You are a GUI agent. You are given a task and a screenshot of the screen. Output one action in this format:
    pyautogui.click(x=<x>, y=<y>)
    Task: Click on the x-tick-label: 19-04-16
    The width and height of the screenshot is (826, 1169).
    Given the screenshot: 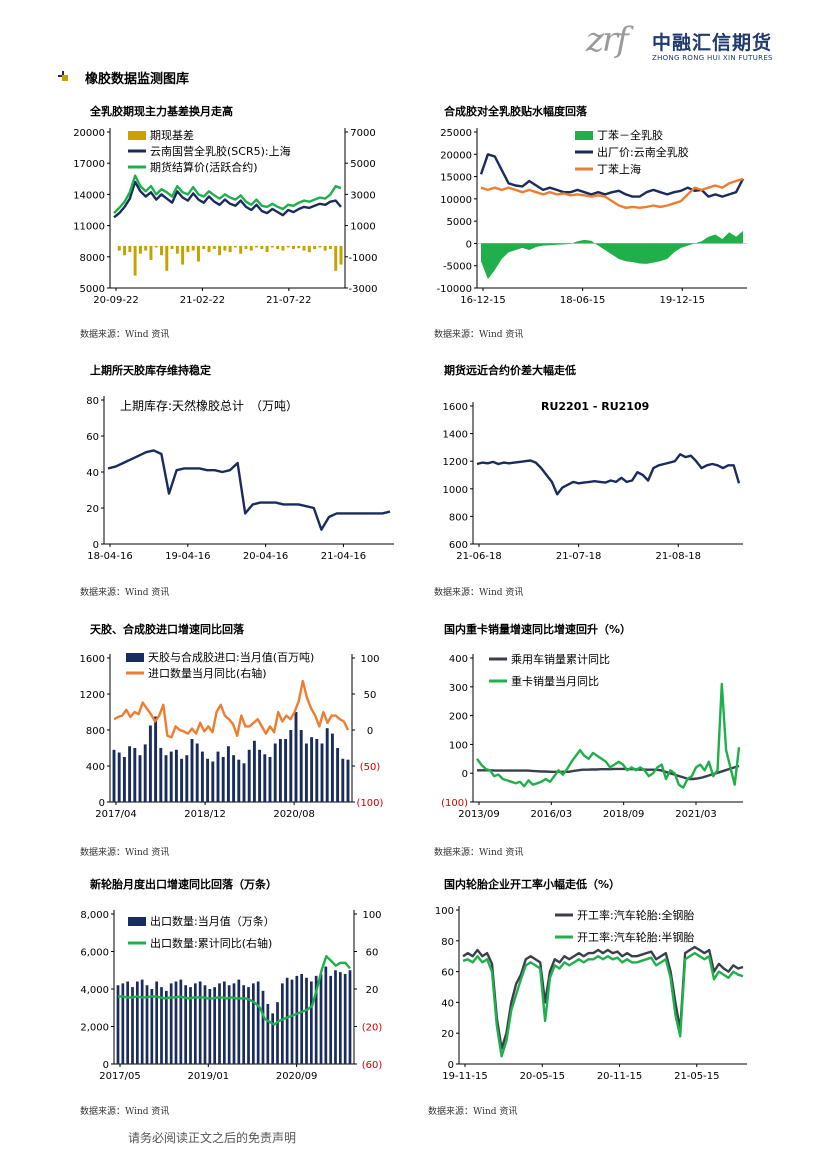 What is the action you would take?
    pyautogui.click(x=187, y=556)
    